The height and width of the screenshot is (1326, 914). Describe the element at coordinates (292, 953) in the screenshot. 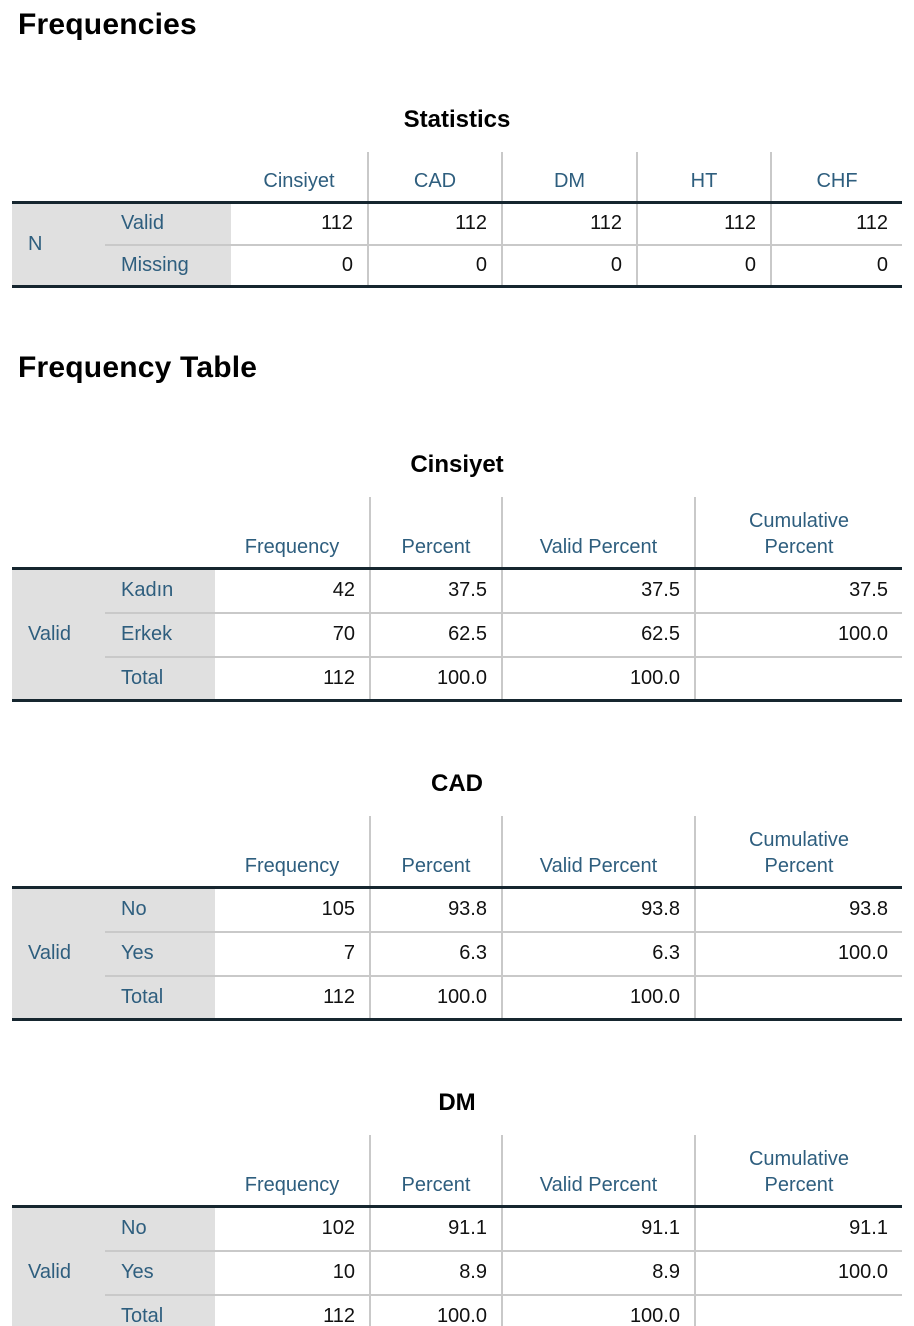

I see `value-cell: 7` at that location.